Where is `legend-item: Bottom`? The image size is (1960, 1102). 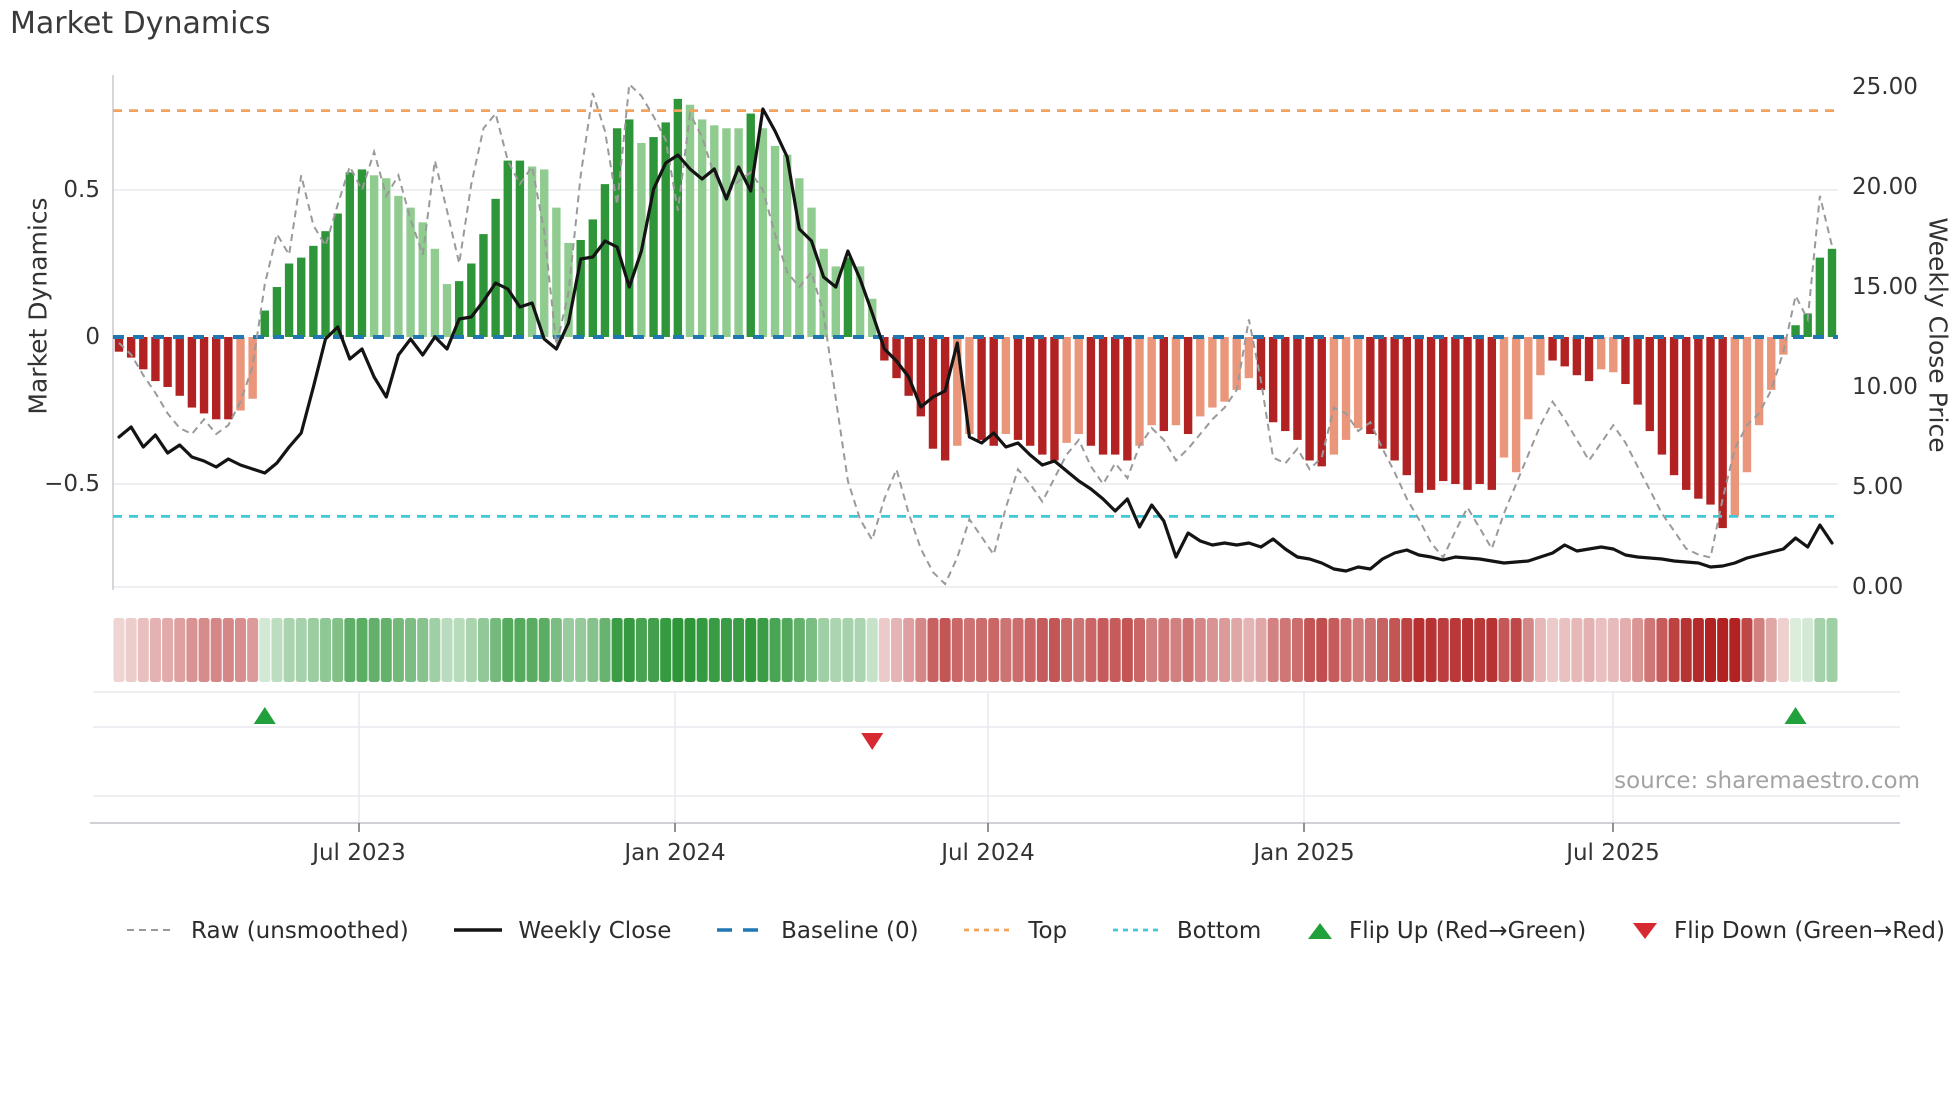 legend-item: Bottom is located at coordinates (1186, 931).